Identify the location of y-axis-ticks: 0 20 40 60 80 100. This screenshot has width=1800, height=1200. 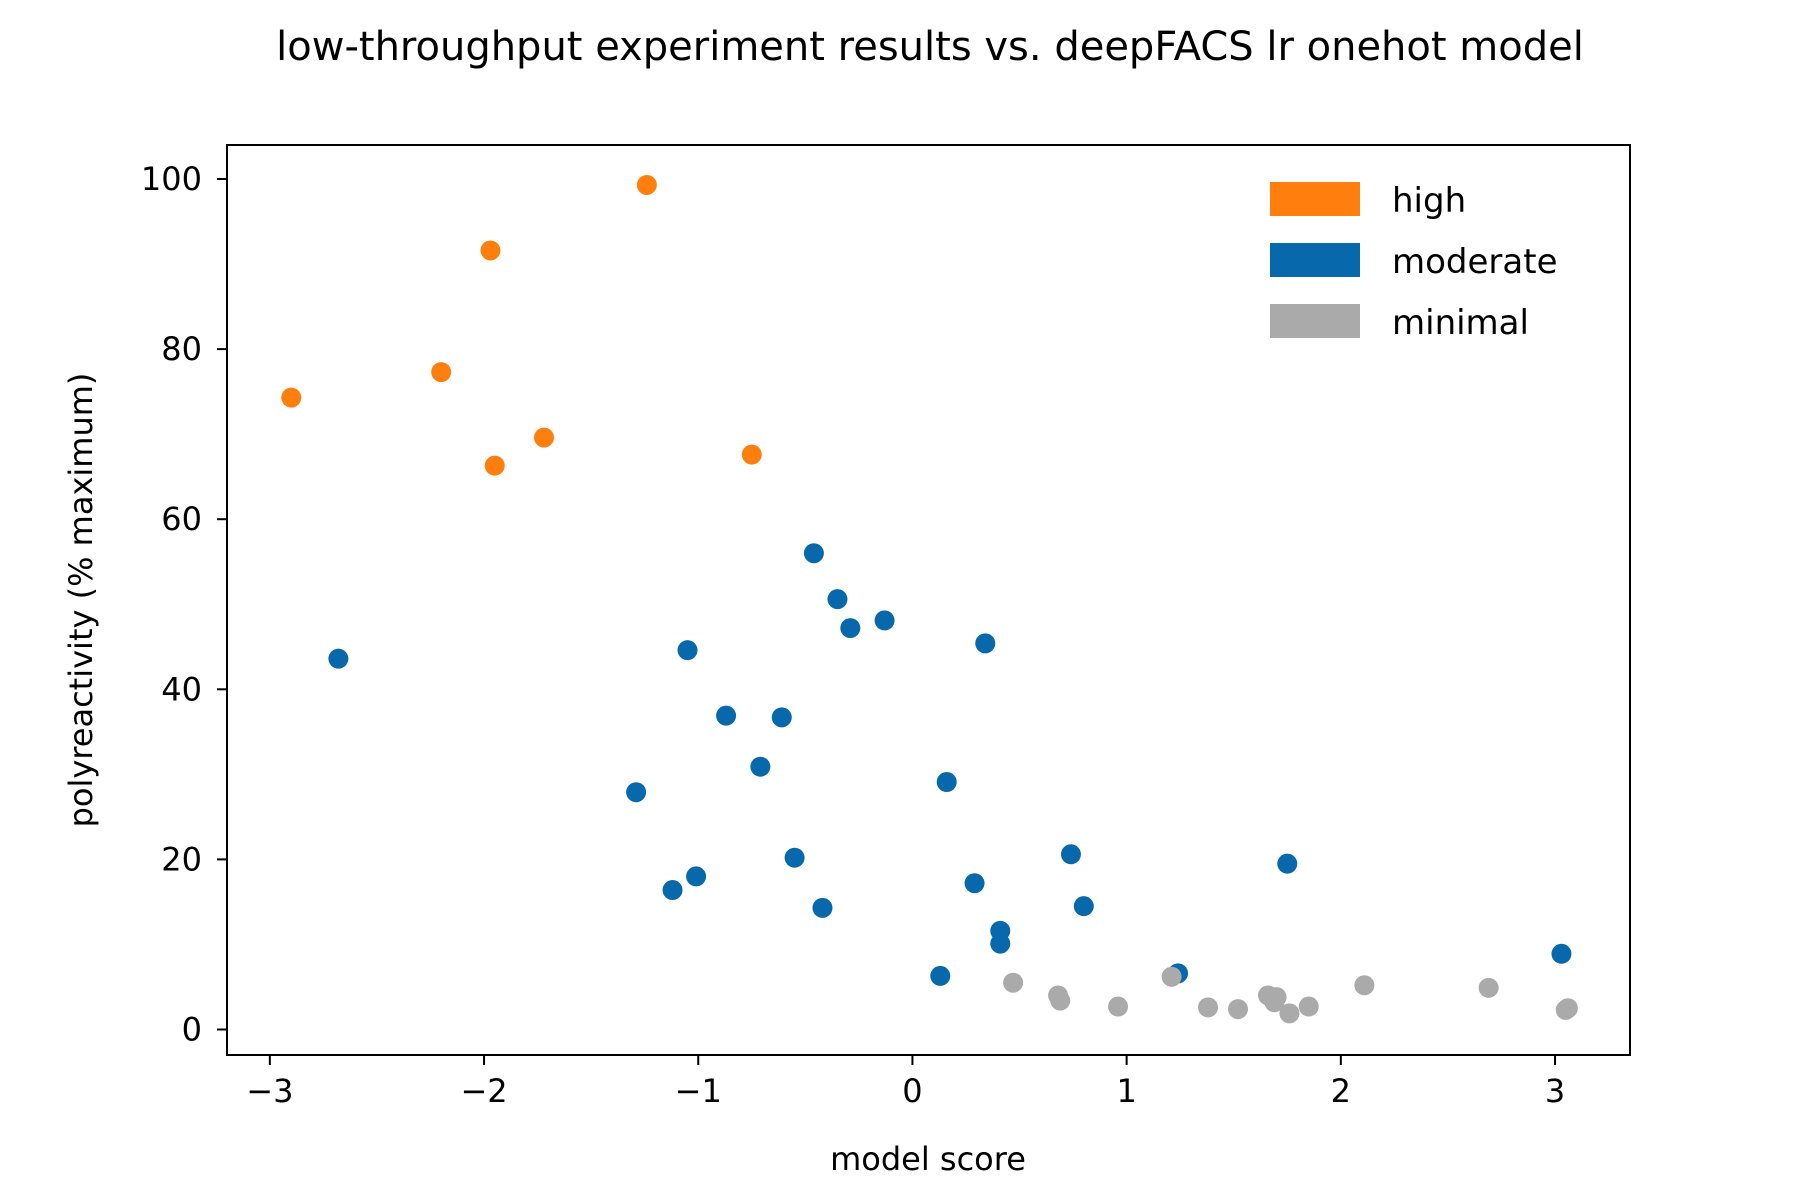
(184, 604).